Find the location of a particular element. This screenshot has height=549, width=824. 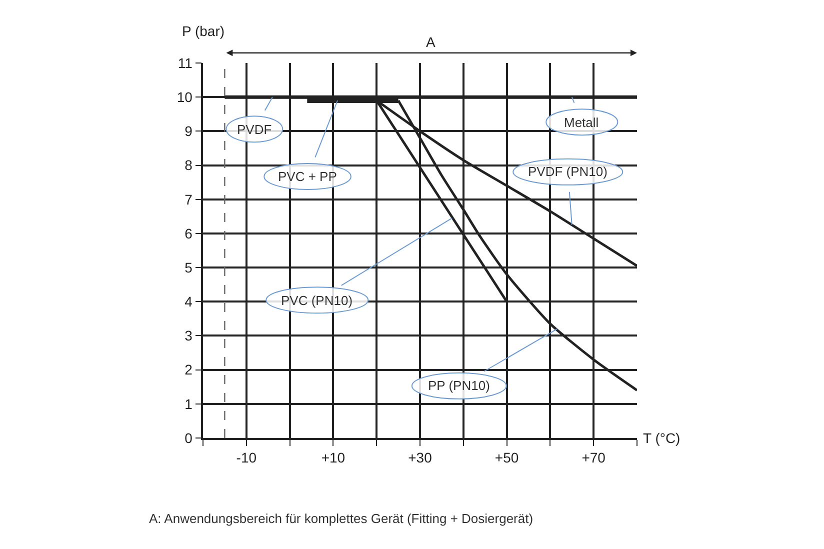

y-tick-label: 10 is located at coordinates (184, 96).